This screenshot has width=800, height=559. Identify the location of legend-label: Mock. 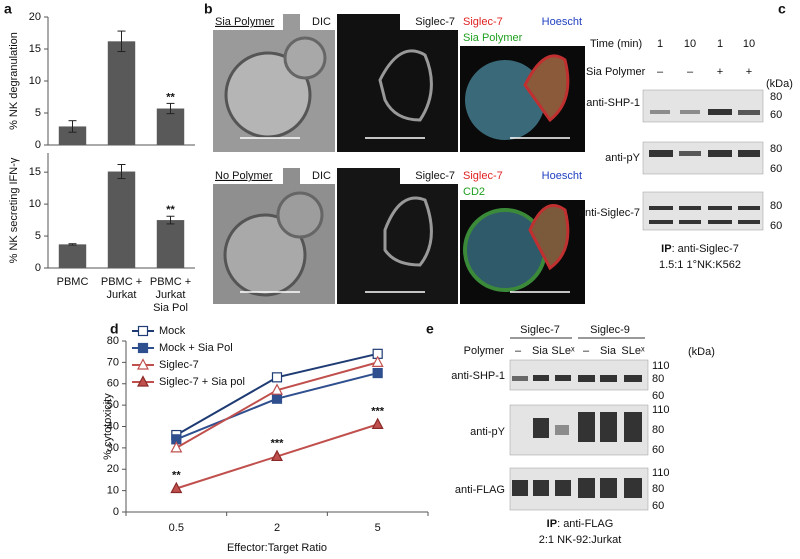
(172, 331).